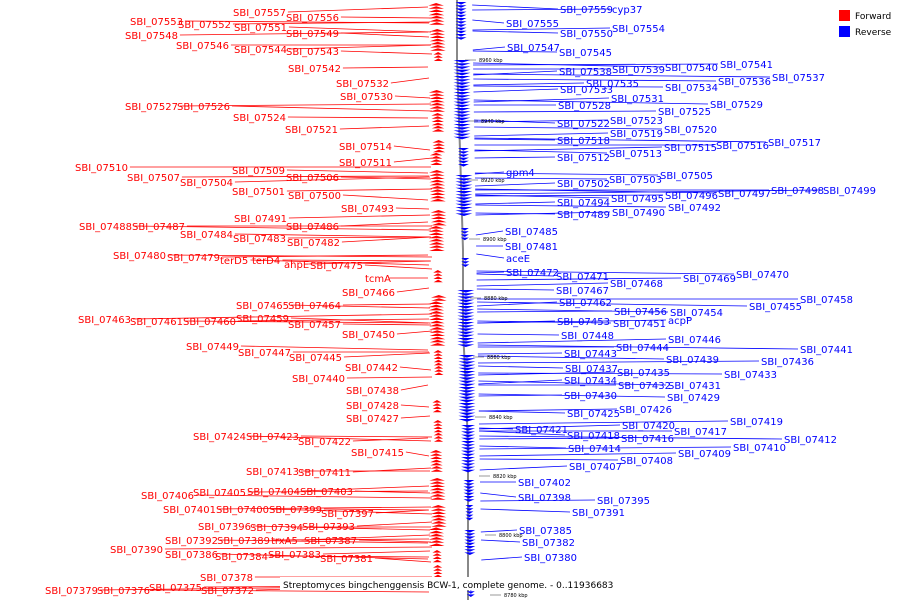  What do you see at coordinates (686, 176) in the screenshot?
I see `reverse-gene-label: SBI_07505` at bounding box center [686, 176].